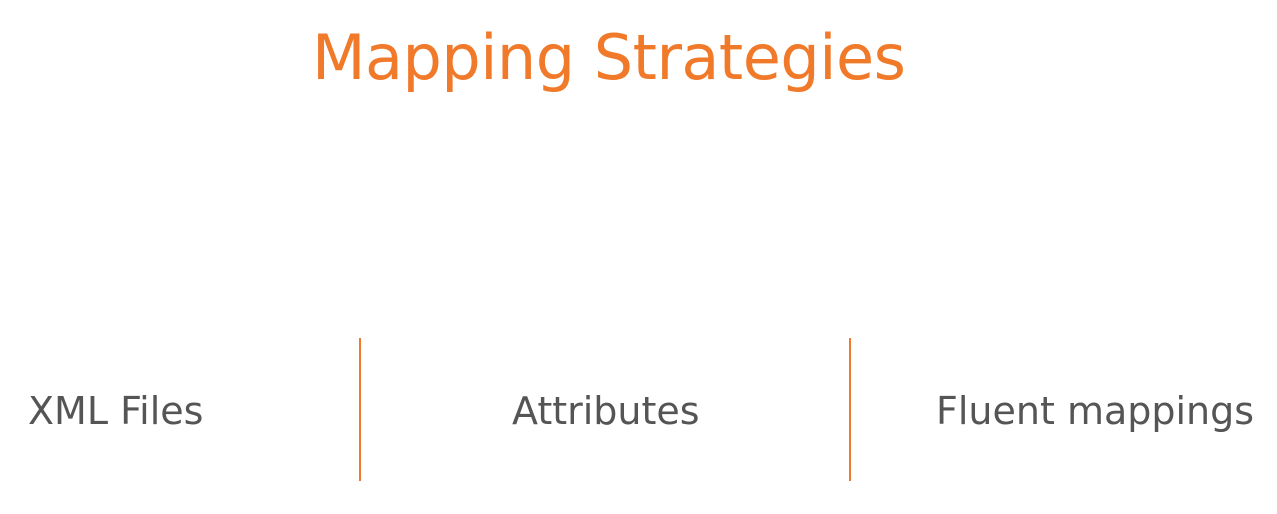  Describe the element at coordinates (609, 57) in the screenshot. I see `slide-title: Mapping Strategies` at that location.